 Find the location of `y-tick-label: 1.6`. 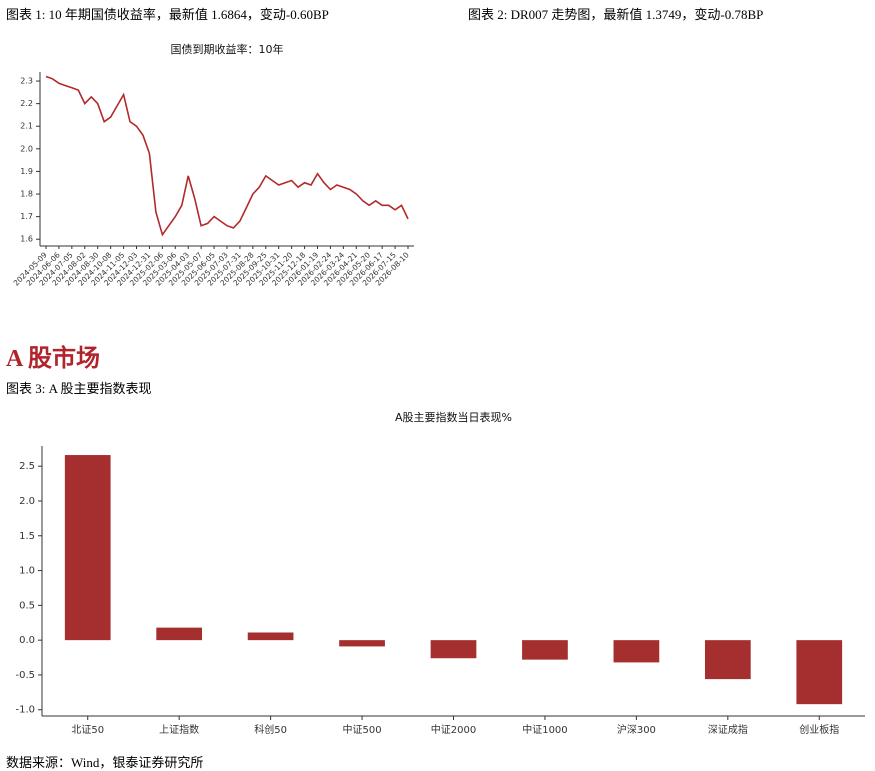

y-tick-label: 1.6 is located at coordinates (26, 239).